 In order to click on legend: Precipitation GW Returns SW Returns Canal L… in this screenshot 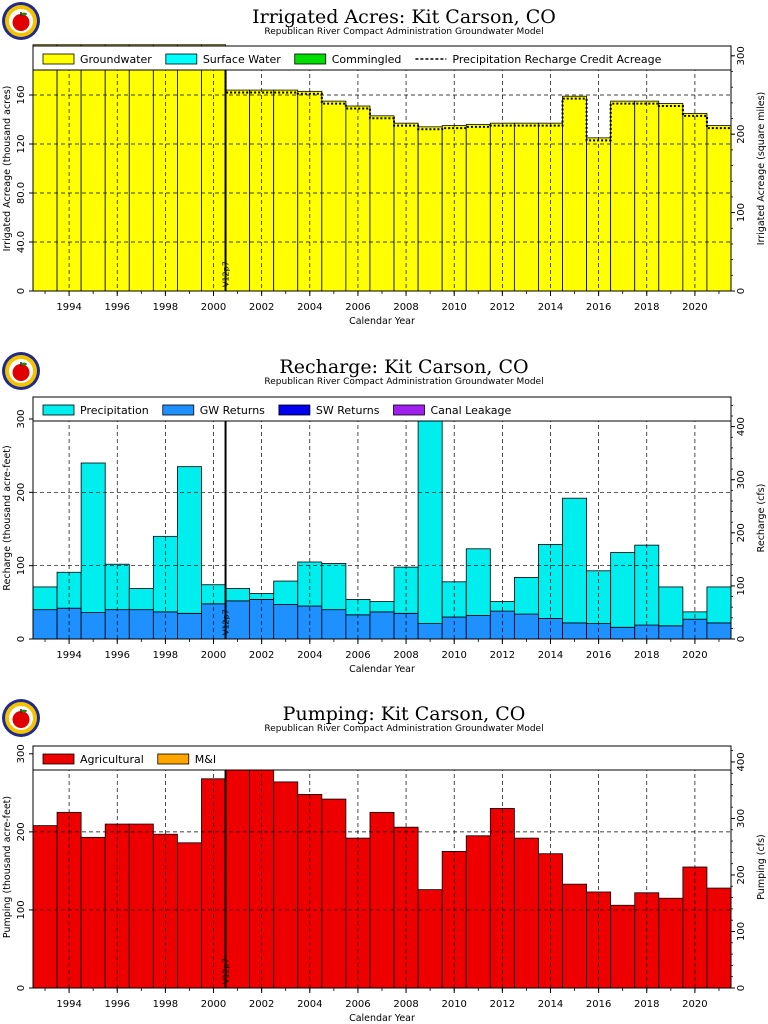, I will do `click(382, 409)`.